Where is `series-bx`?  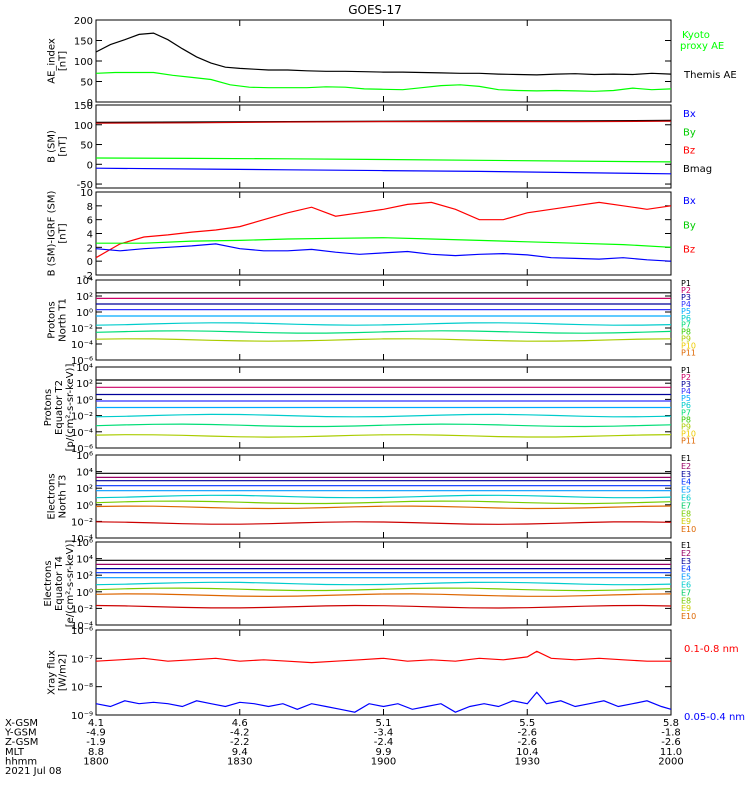 series-bx is located at coordinates (383, 171).